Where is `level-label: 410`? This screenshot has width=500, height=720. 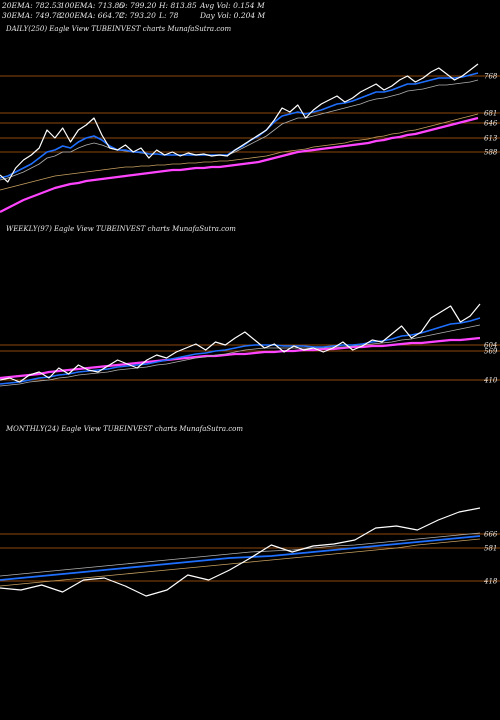
level-label: 410 is located at coordinates (490, 381).